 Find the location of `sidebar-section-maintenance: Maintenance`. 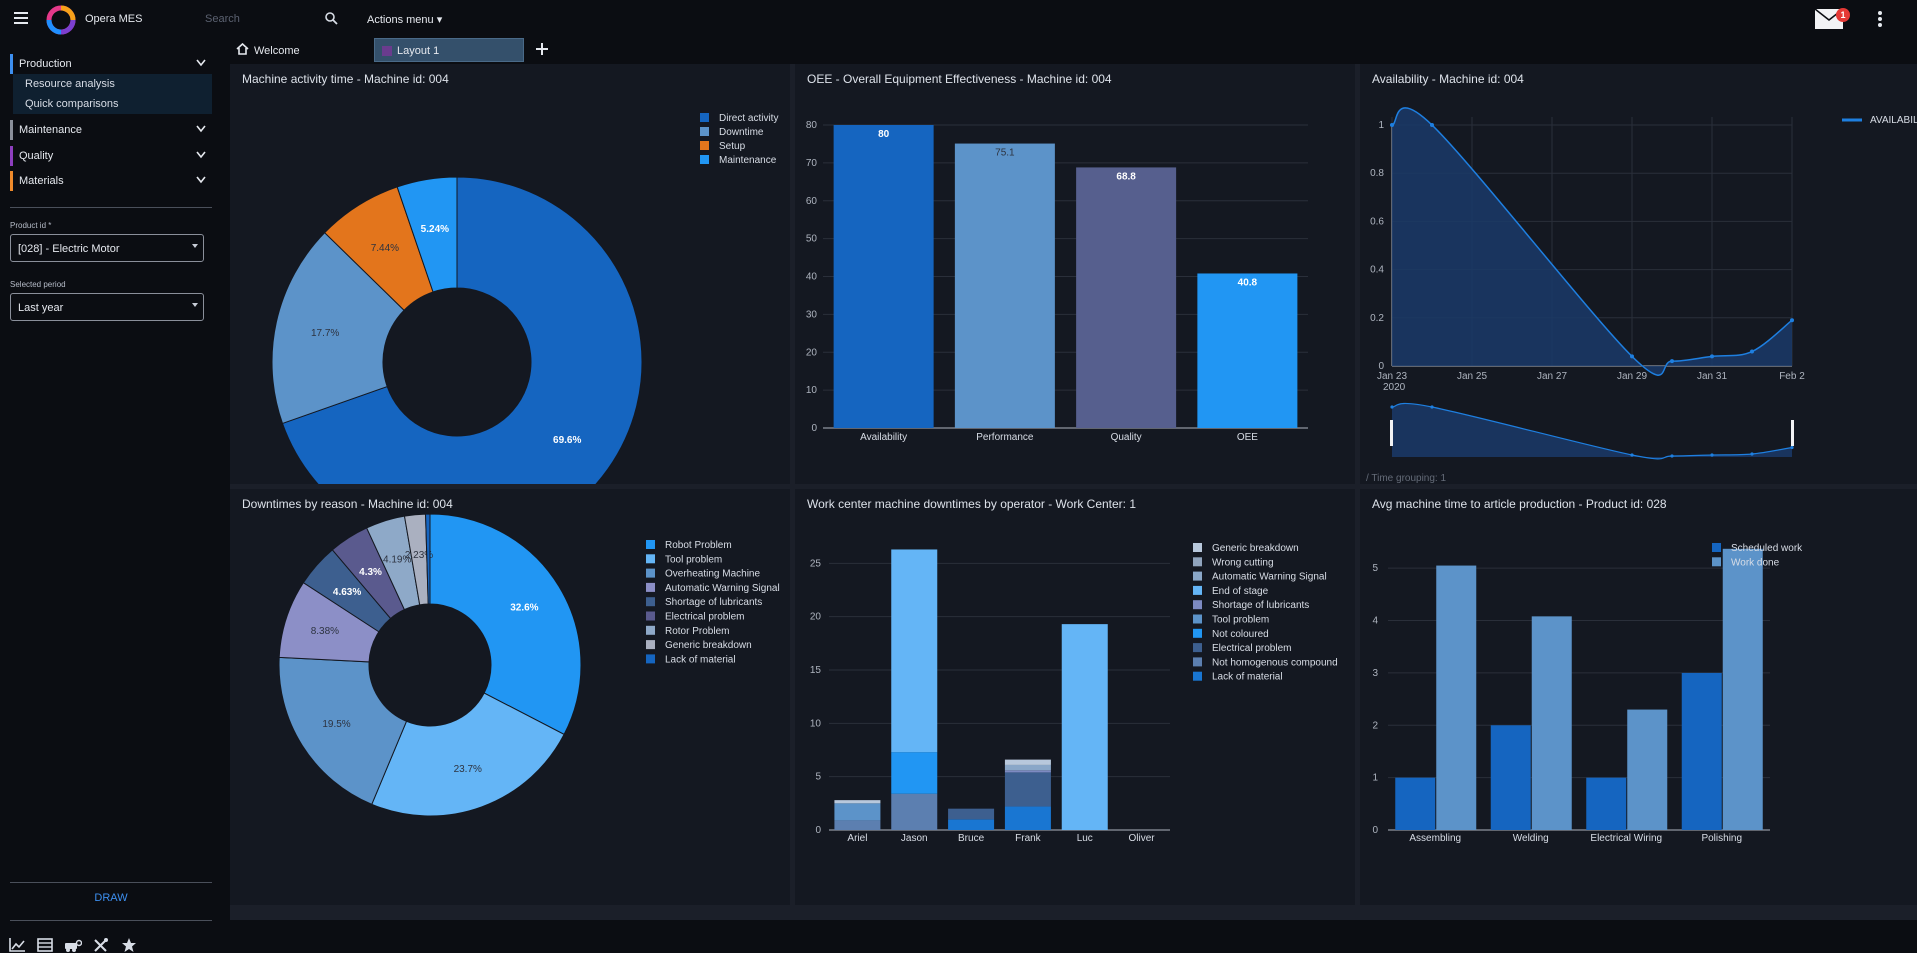

sidebar-section-maintenance: Maintenance is located at coordinates (111, 130).